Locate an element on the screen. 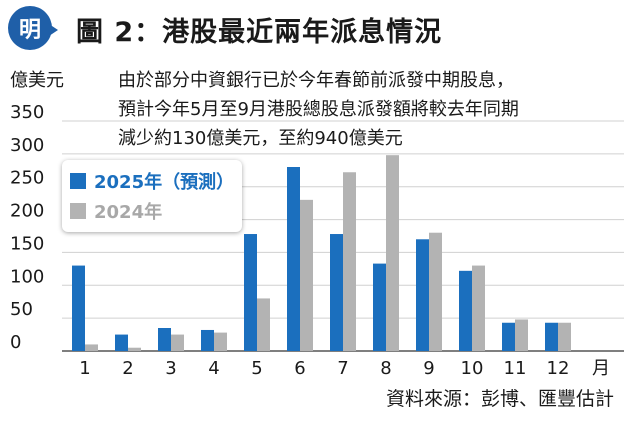 The width and height of the screenshot is (630, 428). legend-item-2024: 2024年 is located at coordinates (116, 211).